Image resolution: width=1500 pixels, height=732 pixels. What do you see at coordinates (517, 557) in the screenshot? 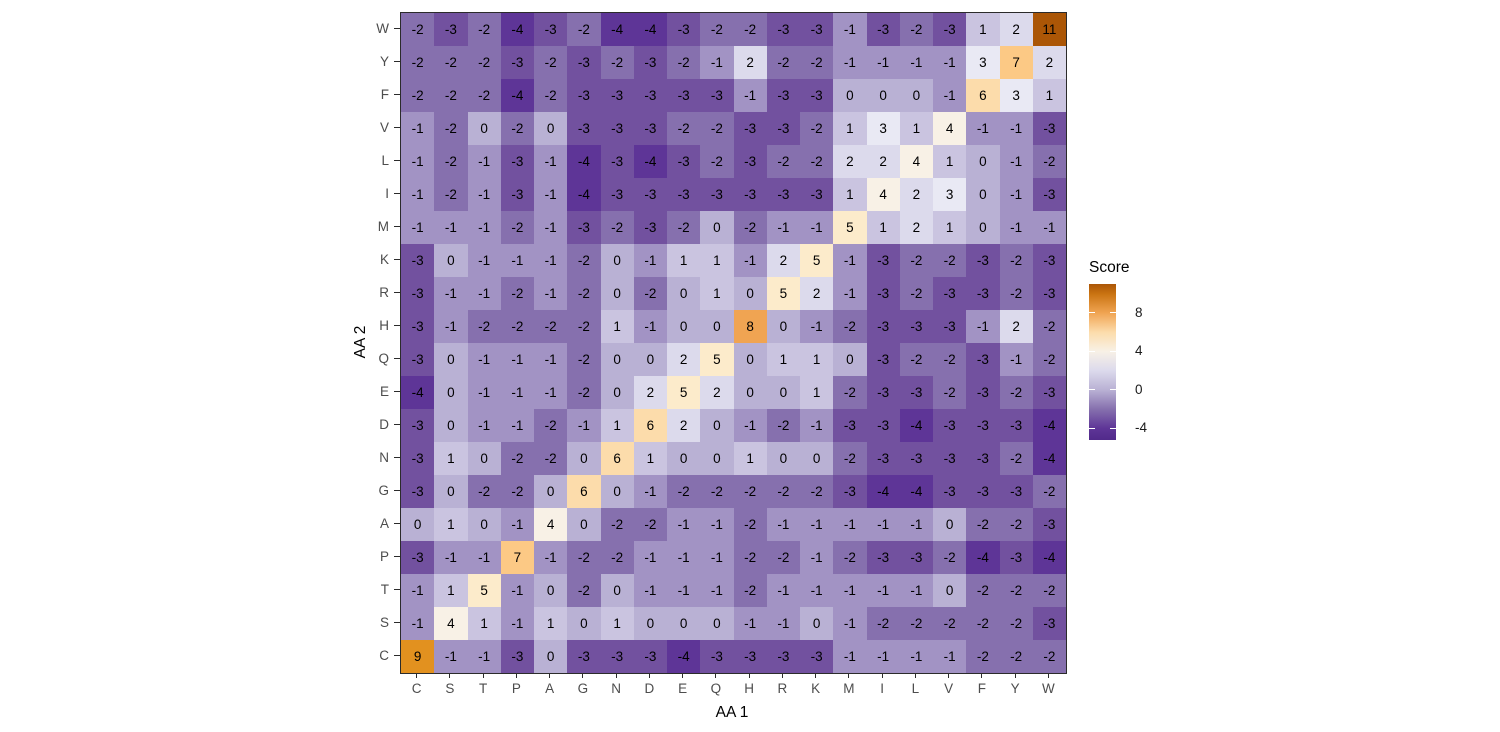
I see `heatmap-cell: 7` at bounding box center [517, 557].